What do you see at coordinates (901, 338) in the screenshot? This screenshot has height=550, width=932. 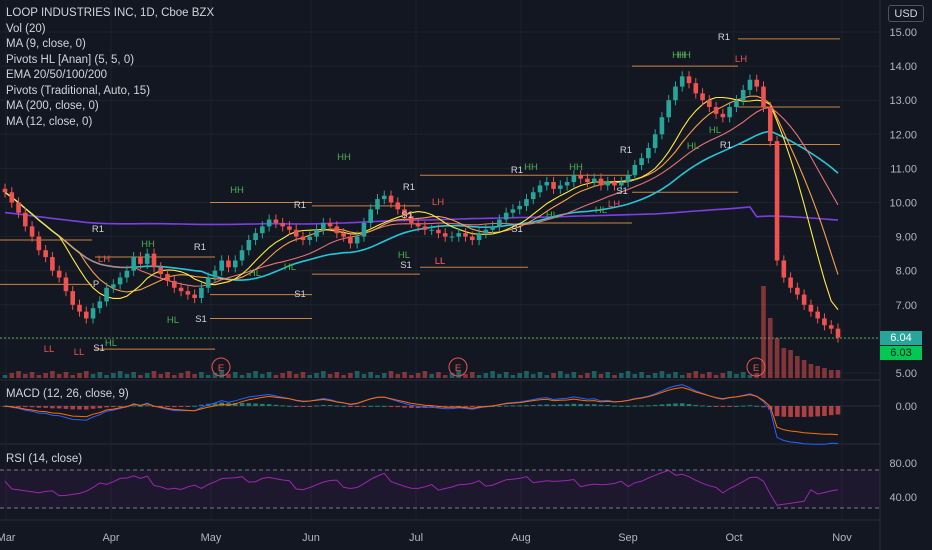 I see `last-price-tag: 6.04` at bounding box center [901, 338].